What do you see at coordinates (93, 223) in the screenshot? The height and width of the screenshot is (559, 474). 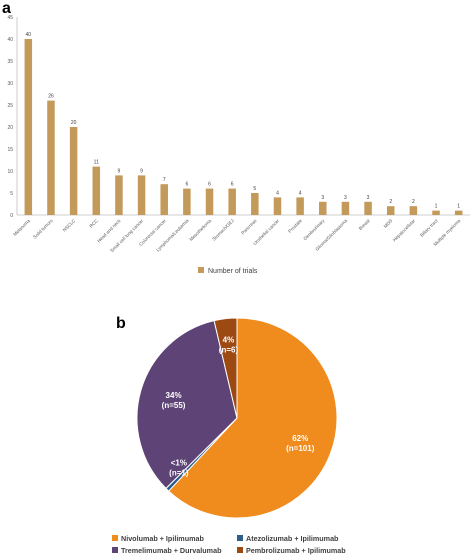 I see `x-tick-label: RCC` at bounding box center [93, 223].